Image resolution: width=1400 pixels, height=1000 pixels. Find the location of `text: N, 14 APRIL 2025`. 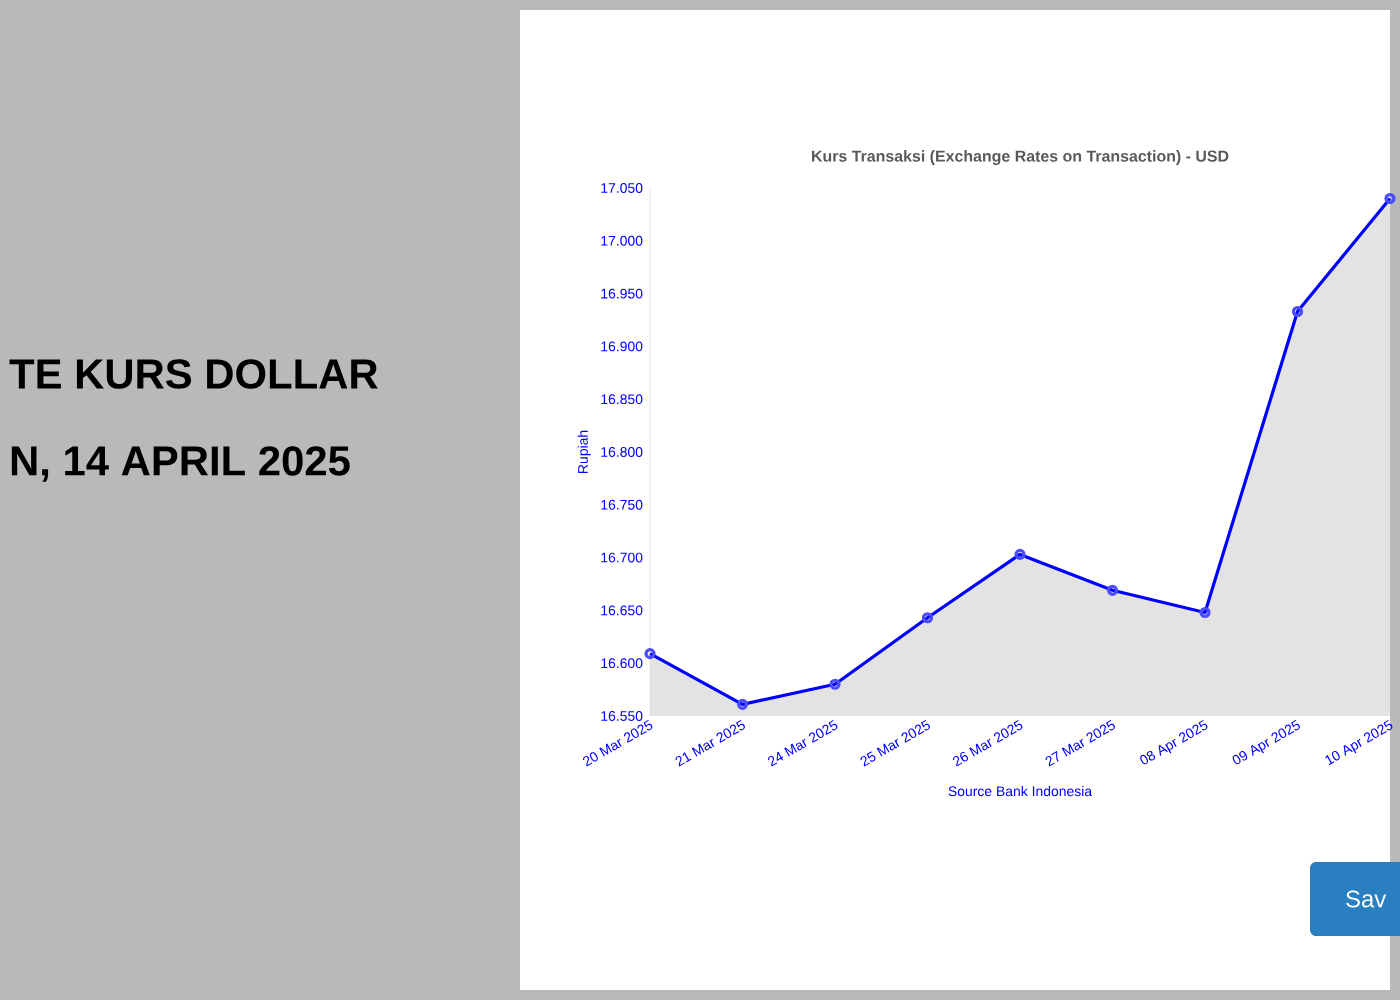

text: N, 14 APRIL 2025 is located at coordinates (180, 464).